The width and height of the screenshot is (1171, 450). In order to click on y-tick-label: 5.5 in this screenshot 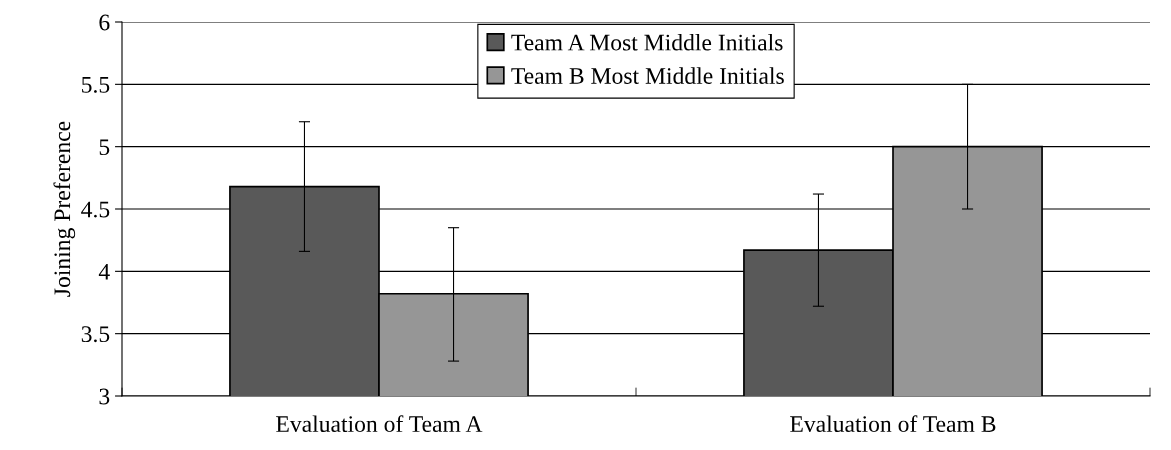, I will do `click(96, 85)`.